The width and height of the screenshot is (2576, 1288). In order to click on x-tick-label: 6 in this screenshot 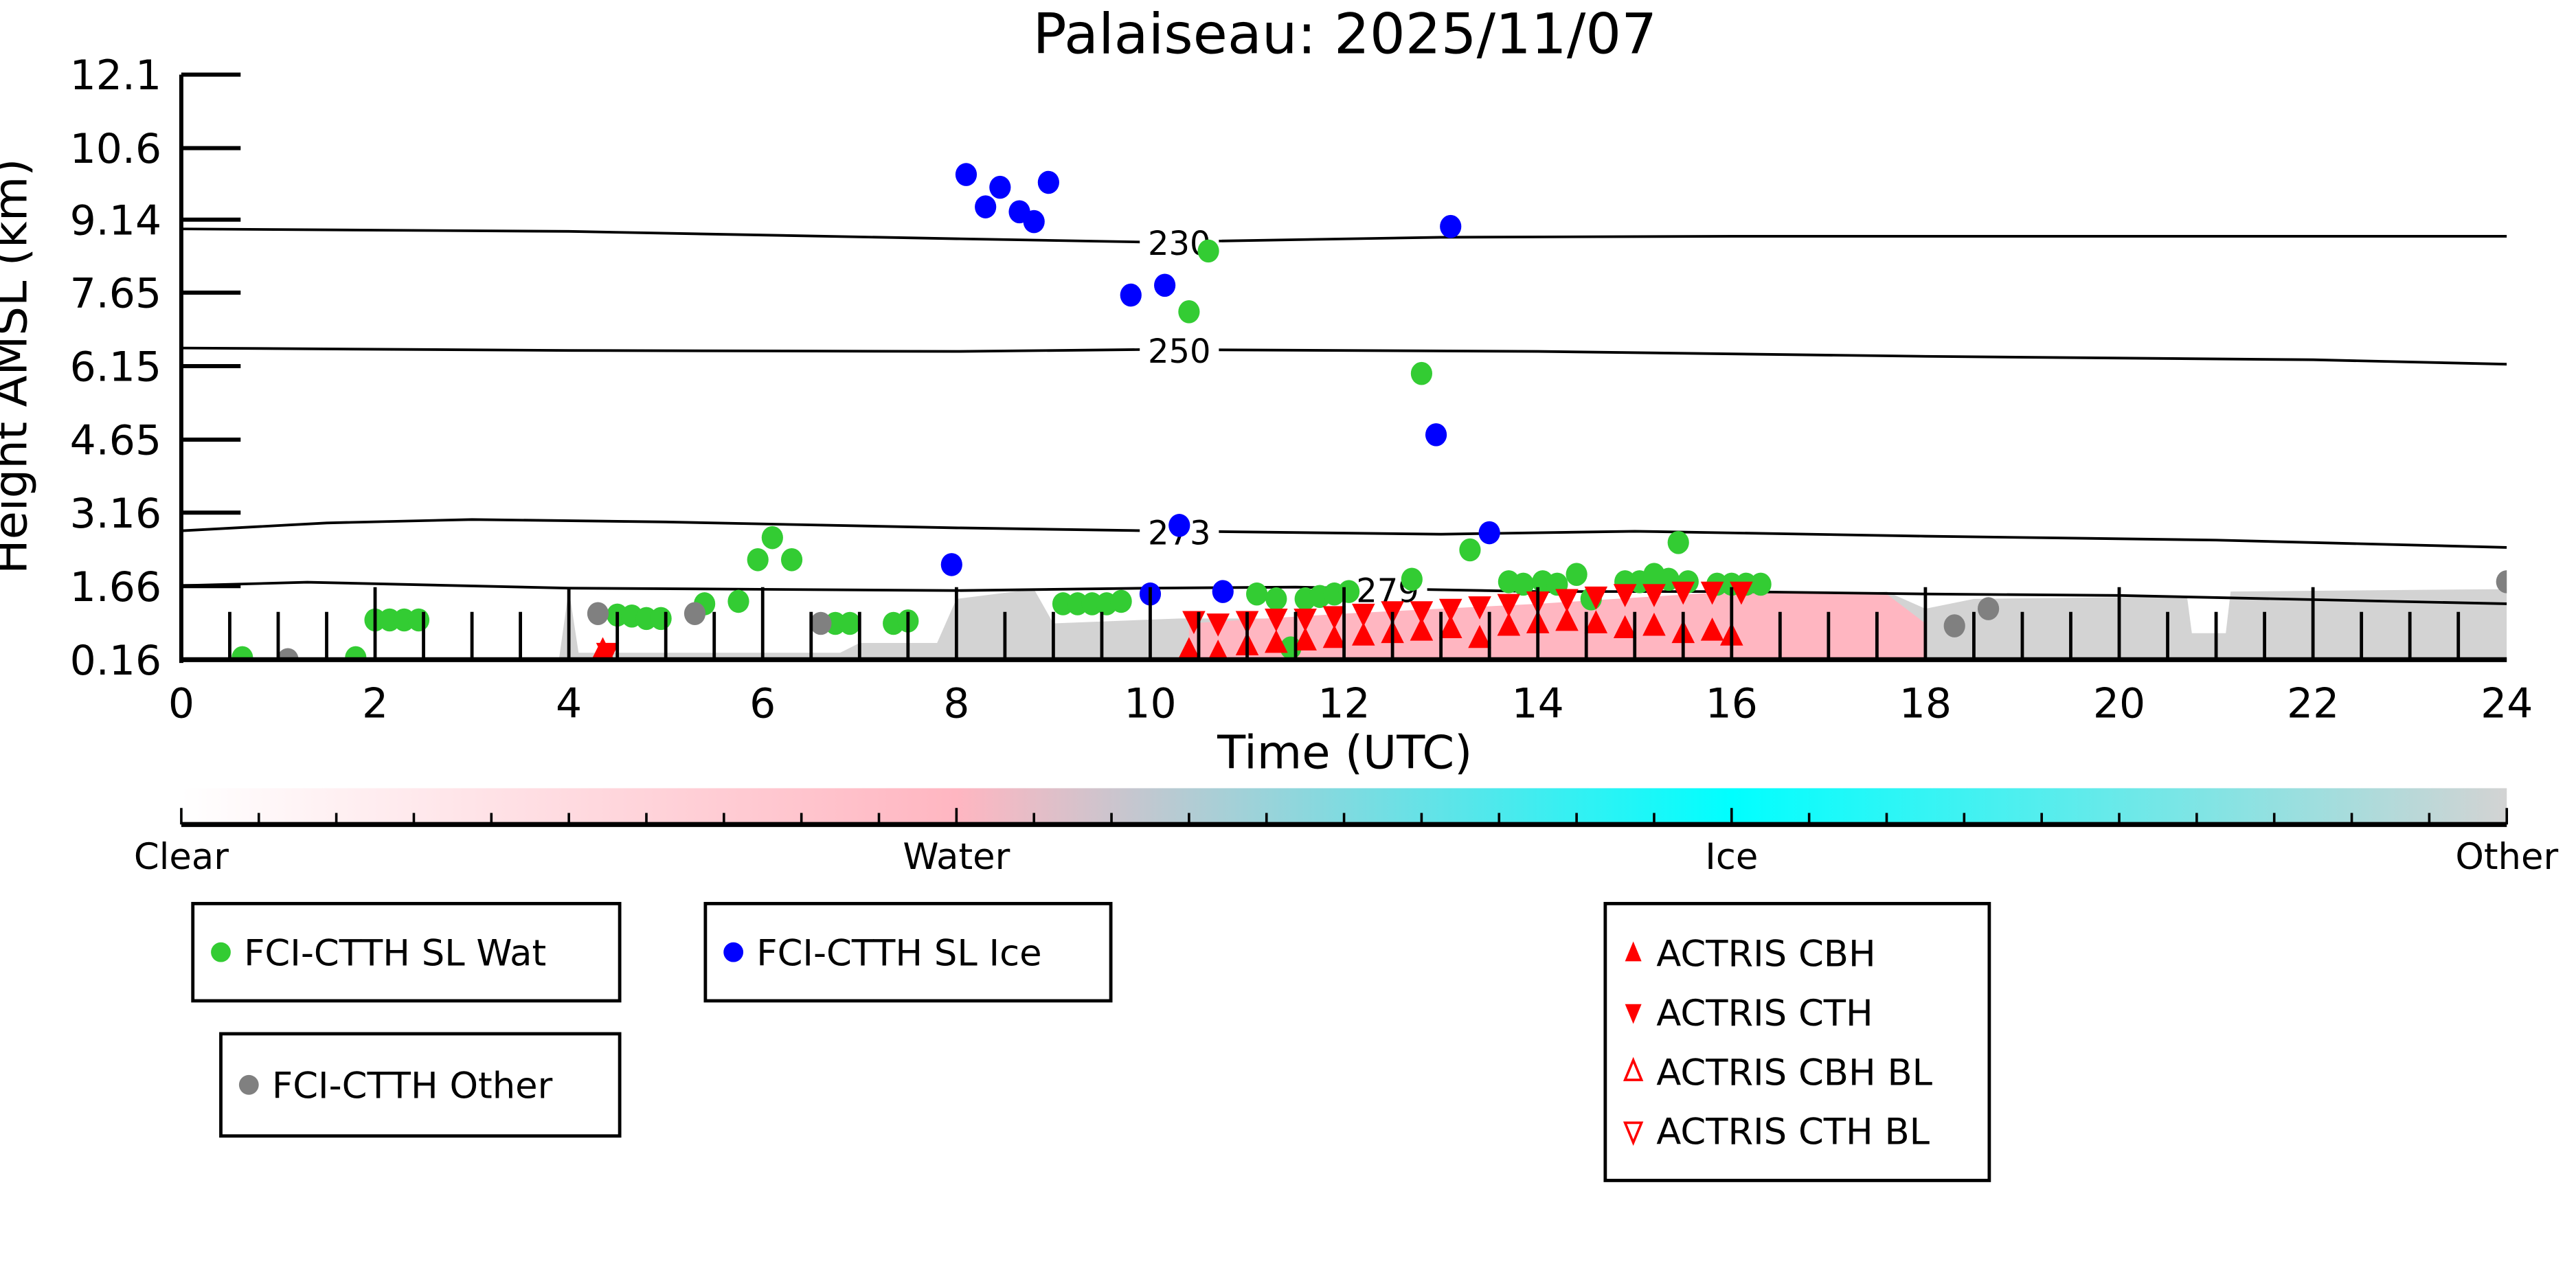, I will do `click(762, 703)`.